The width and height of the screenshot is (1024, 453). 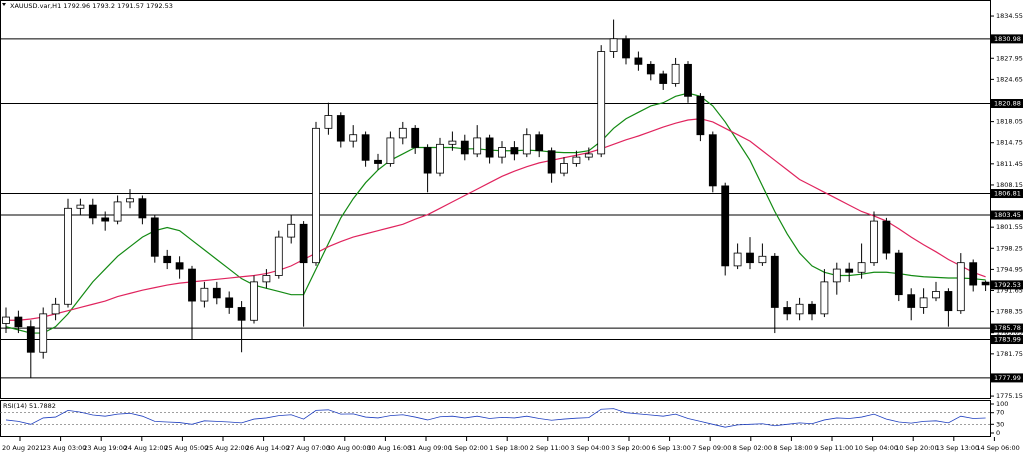 What do you see at coordinates (671, 448) in the screenshot?
I see `x-tick-label: 6 Sep 13:00` at bounding box center [671, 448].